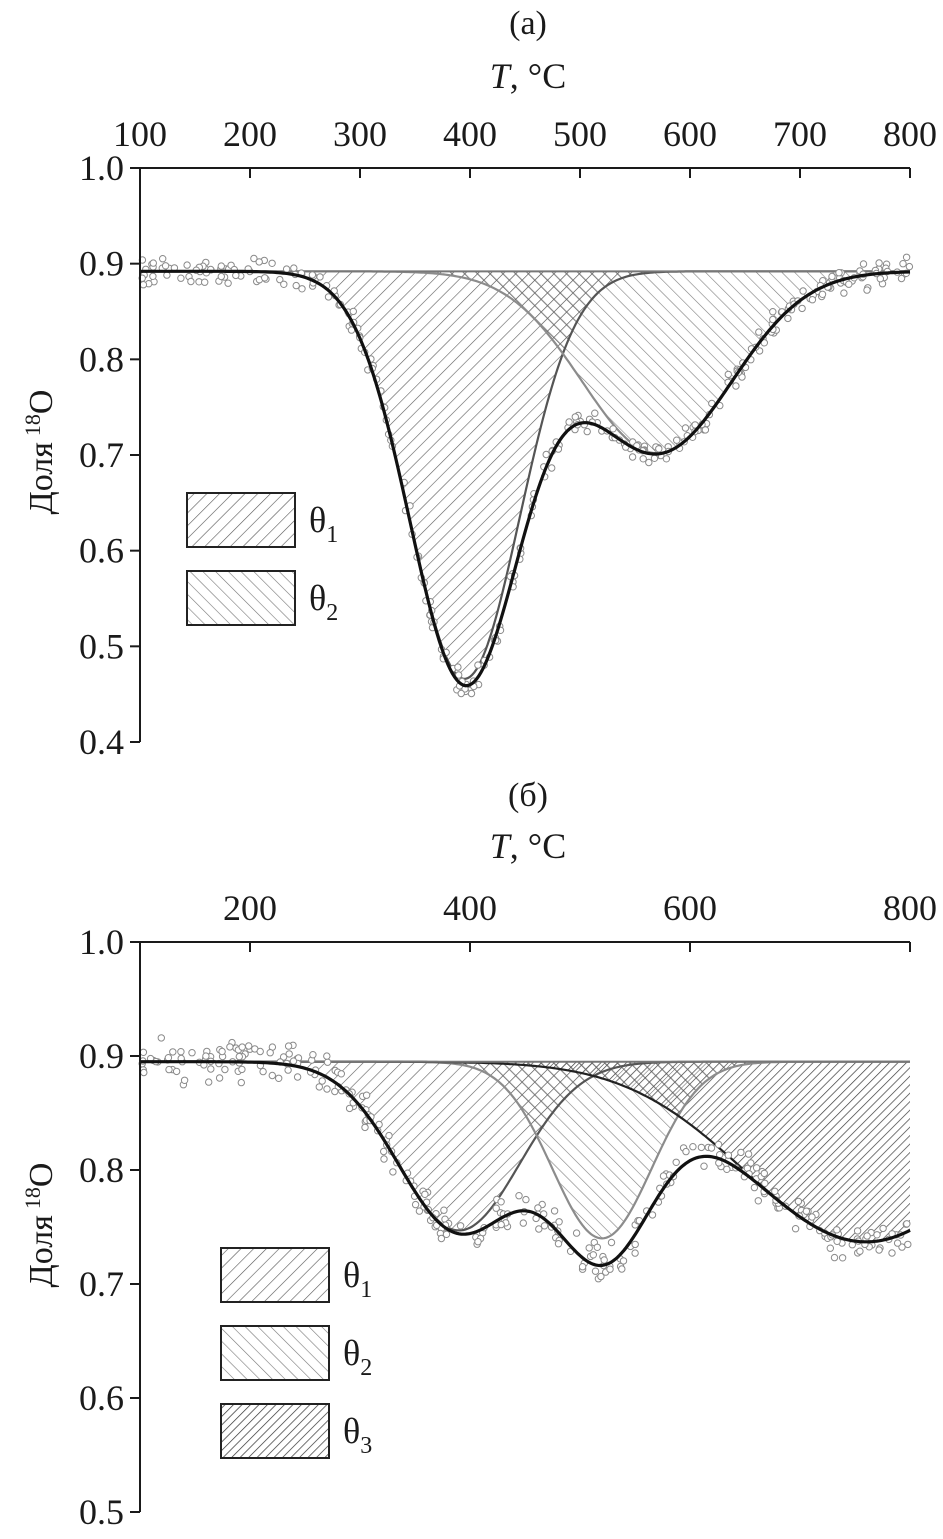  What do you see at coordinates (101, 942) in the screenshot?
I see `y-tick-label: 1.0` at bounding box center [101, 942].